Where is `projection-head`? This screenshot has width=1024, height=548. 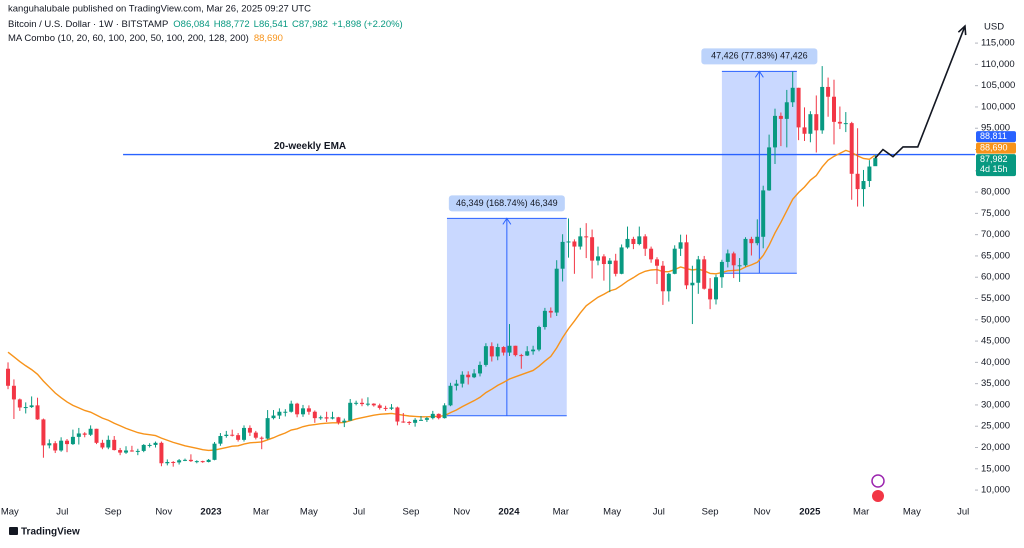 projection-head is located at coordinates (962, 30).